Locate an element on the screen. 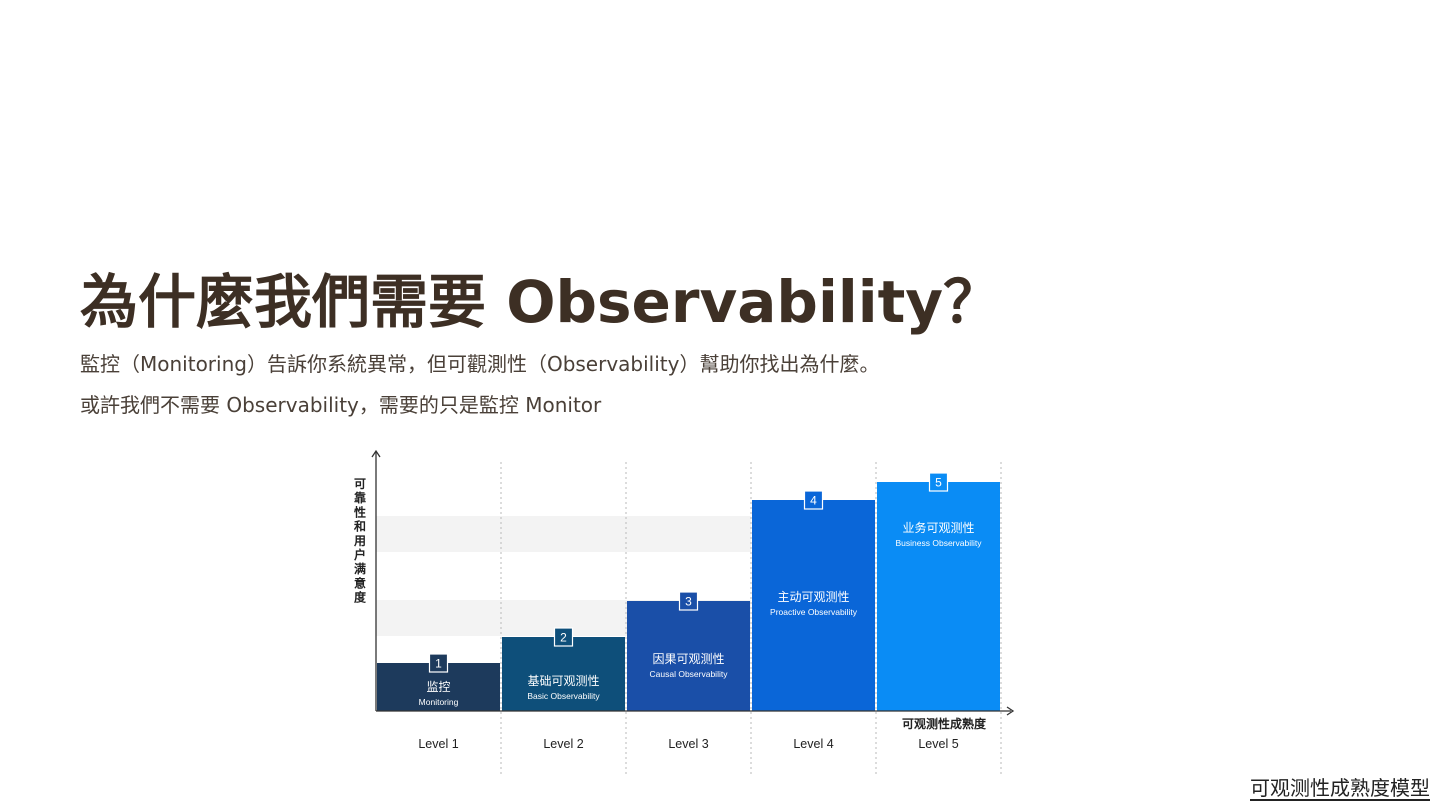  chart-level-badge-label: 1 is located at coordinates (438, 664).